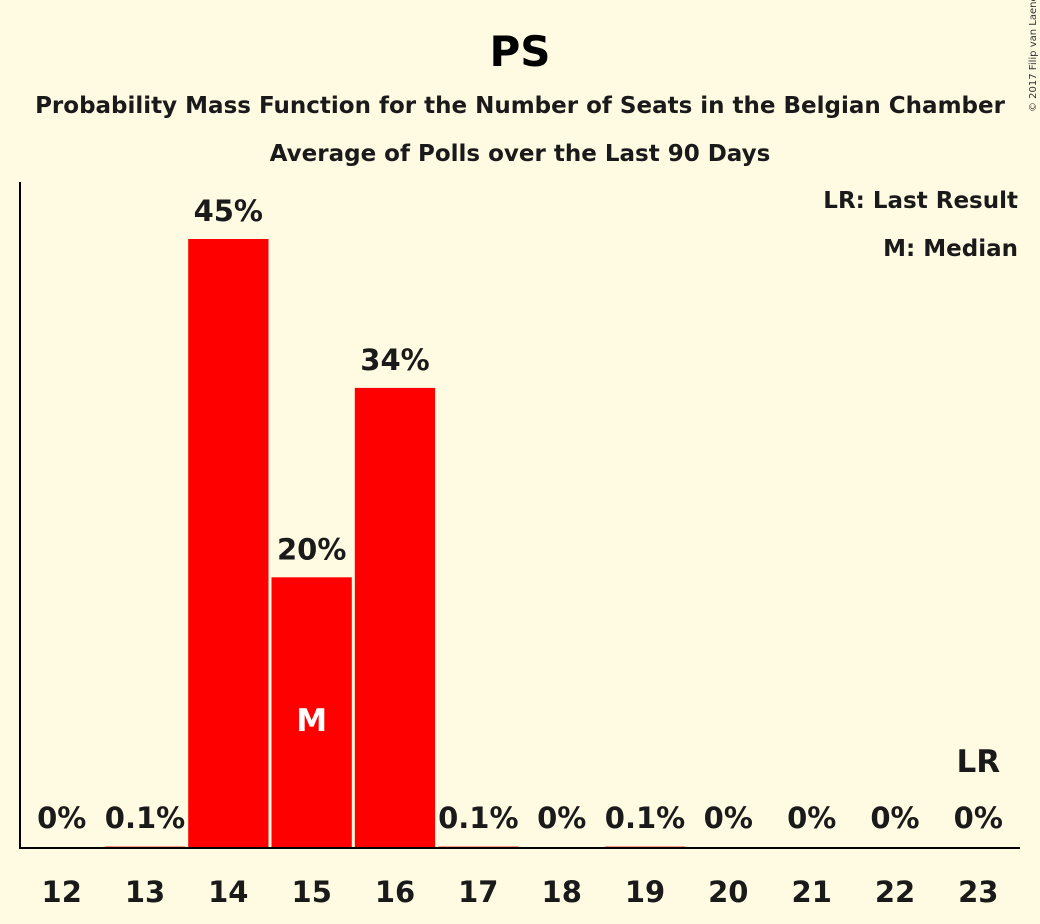 This screenshot has width=1040, height=924. Describe the element at coordinates (920, 201) in the screenshot. I see `legend-last-result: LR: Last Result` at that location.